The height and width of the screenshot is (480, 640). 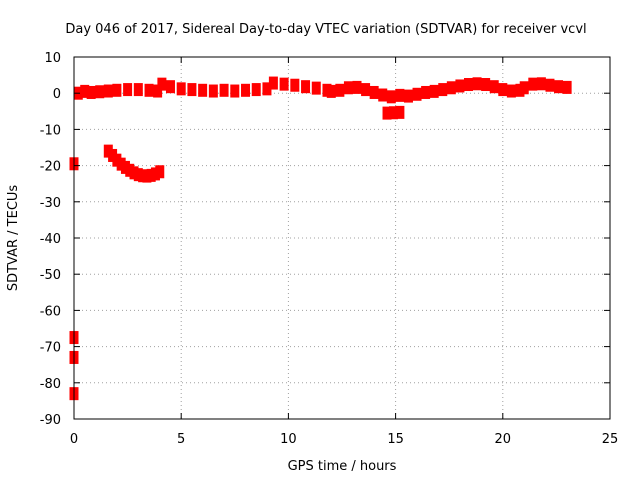 I want to click on y-tick-label: -20, so click(x=50, y=167).